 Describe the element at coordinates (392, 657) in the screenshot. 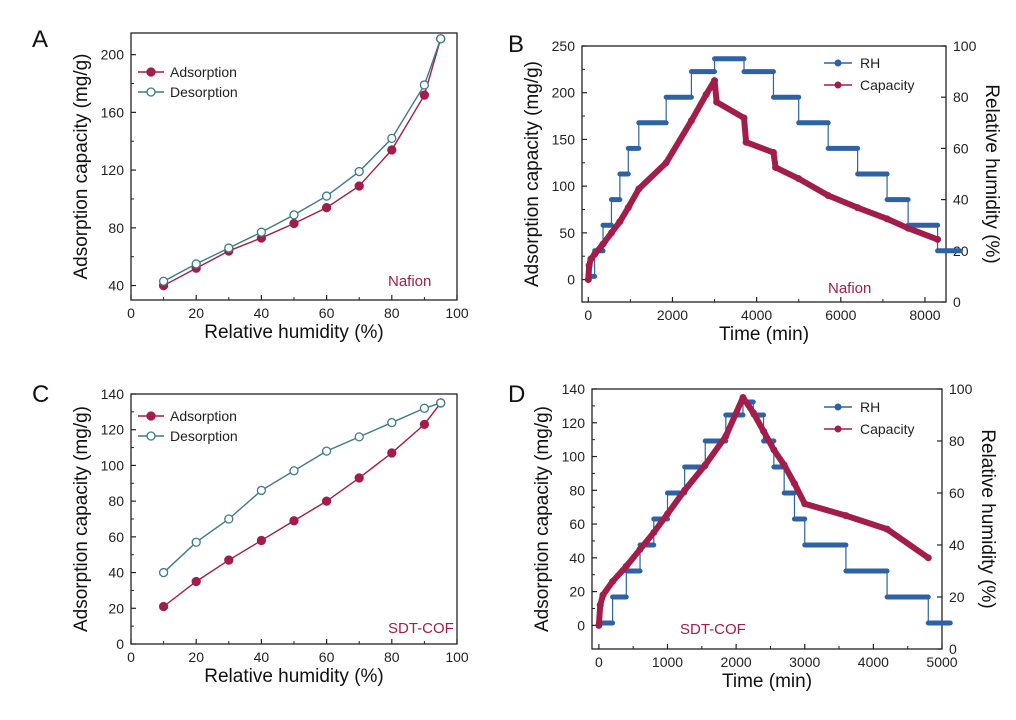

I see `x-tick-label: 80` at that location.